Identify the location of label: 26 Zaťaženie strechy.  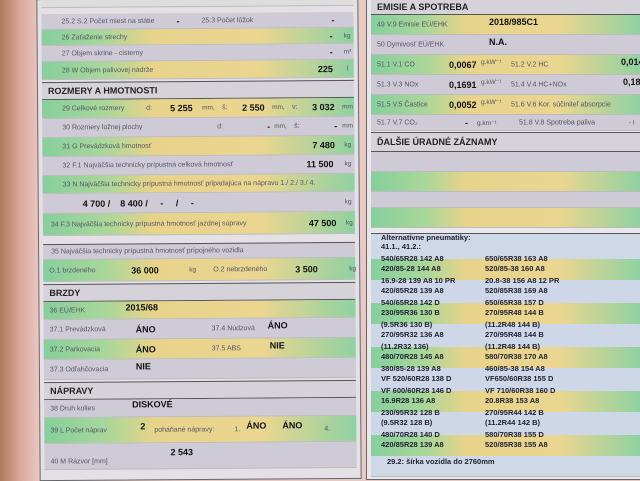
(94, 37).